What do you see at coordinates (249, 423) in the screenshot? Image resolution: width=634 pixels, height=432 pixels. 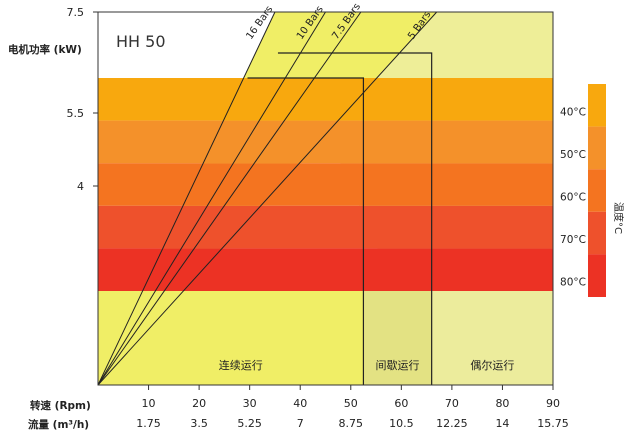 I see `x-tick-label-flow: 5.25` at bounding box center [249, 423].